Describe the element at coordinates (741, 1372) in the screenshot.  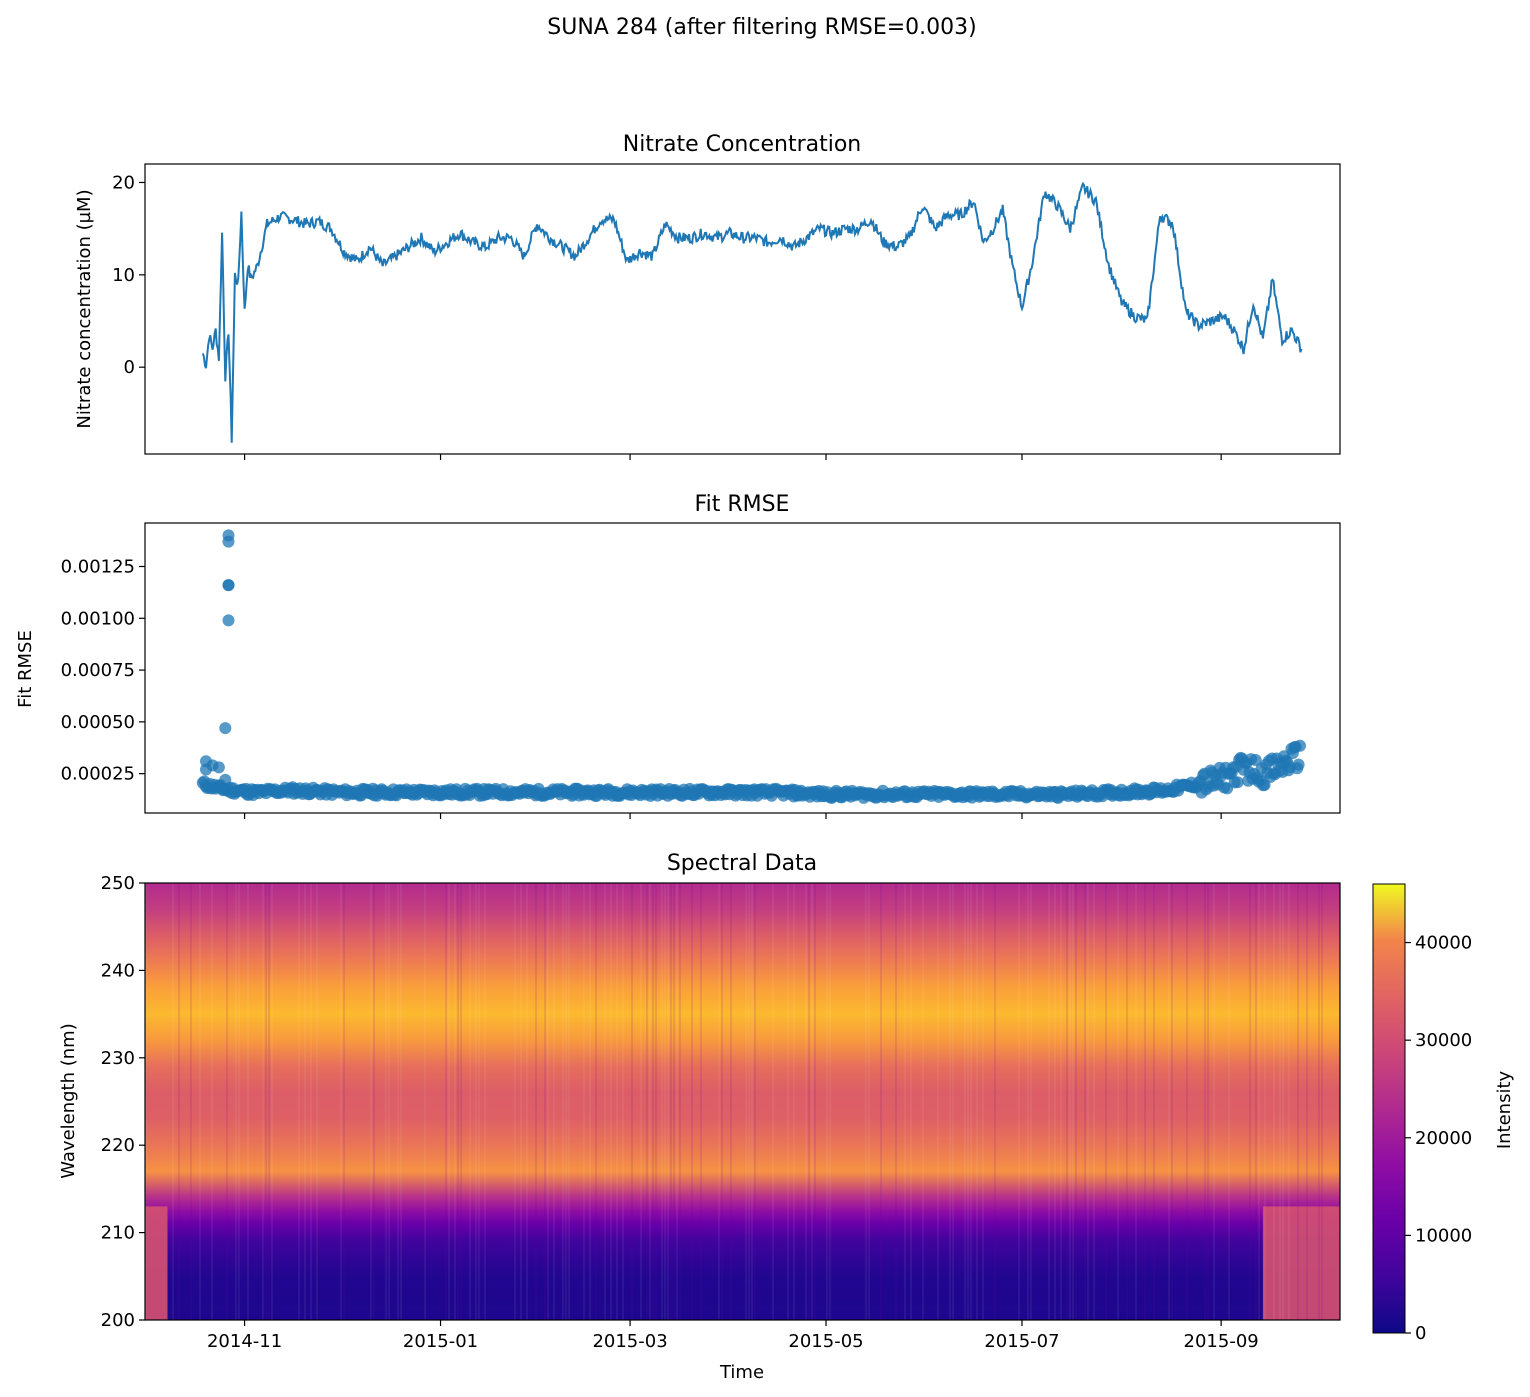
I see `spectral-xlabel: Time` at that location.